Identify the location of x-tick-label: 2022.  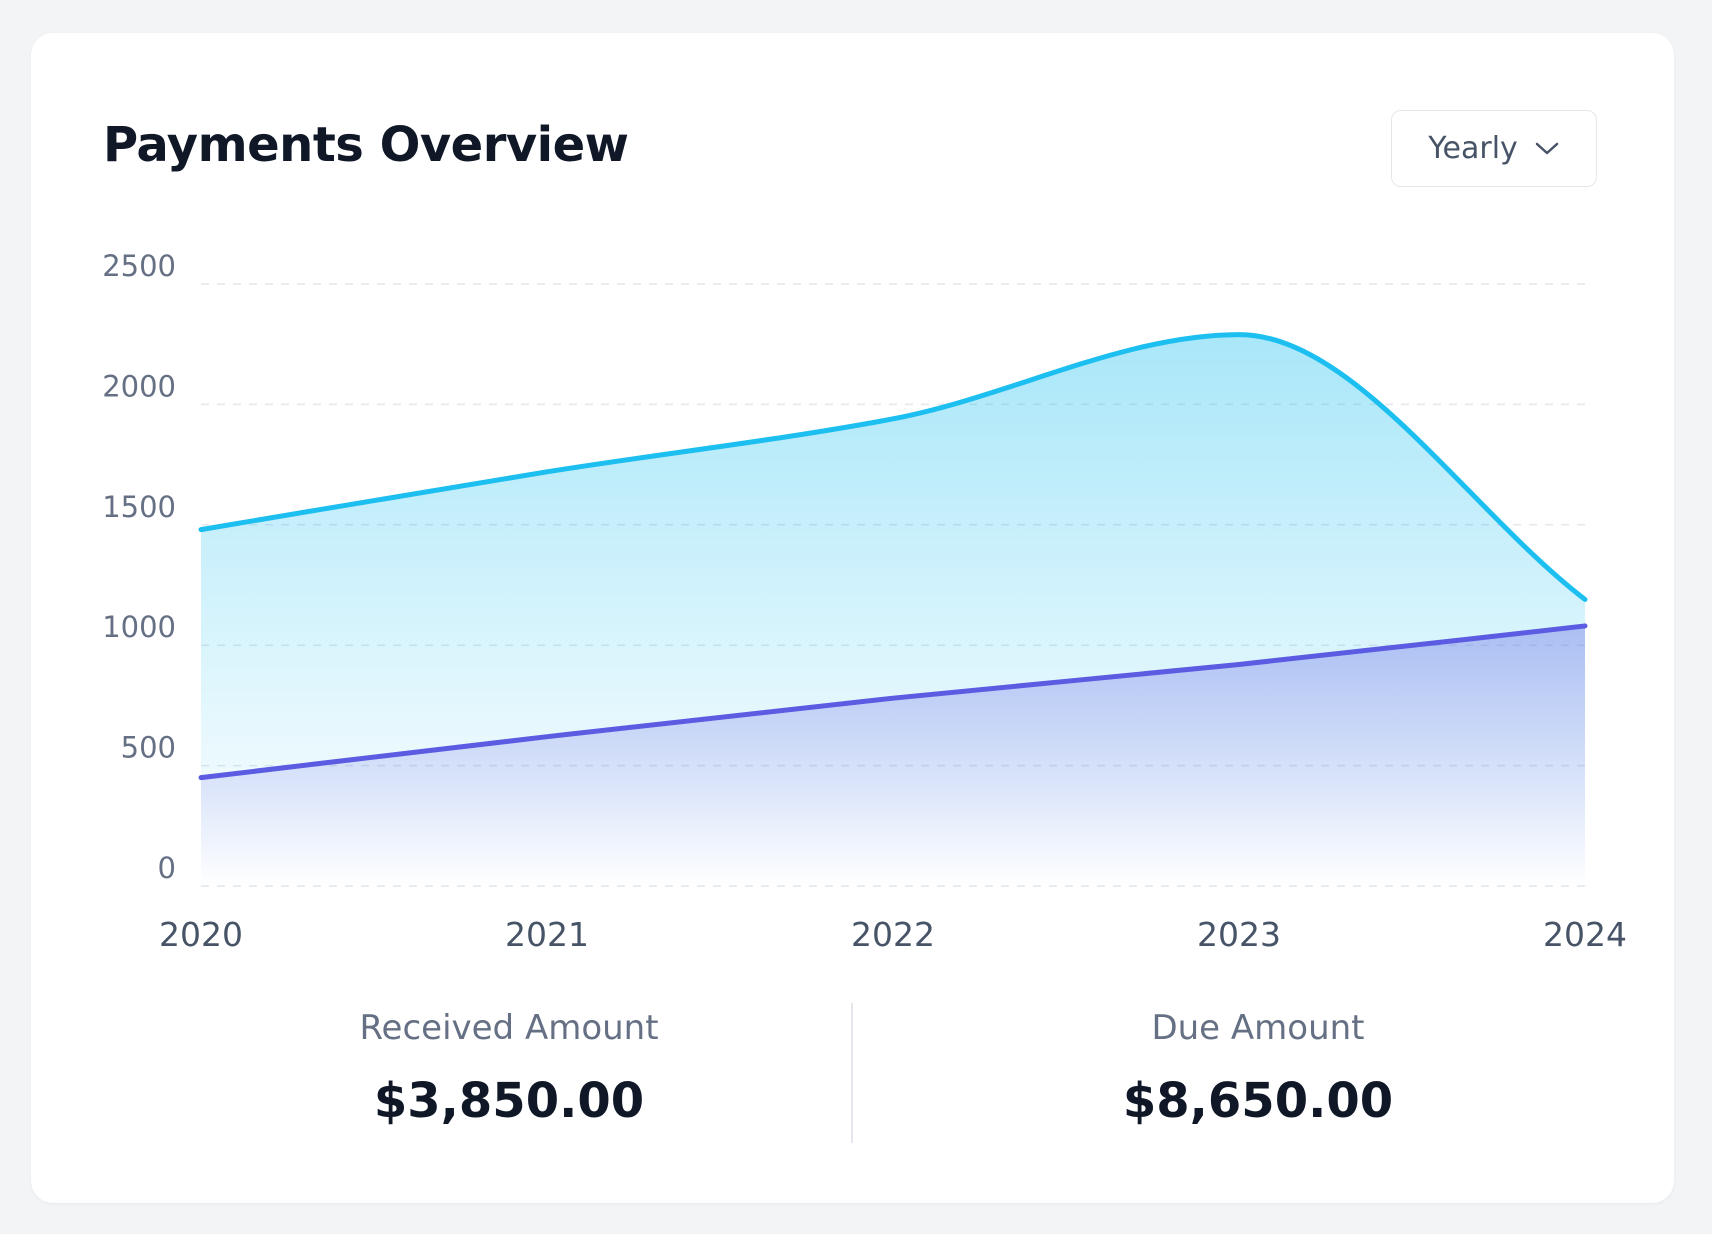
(893, 934).